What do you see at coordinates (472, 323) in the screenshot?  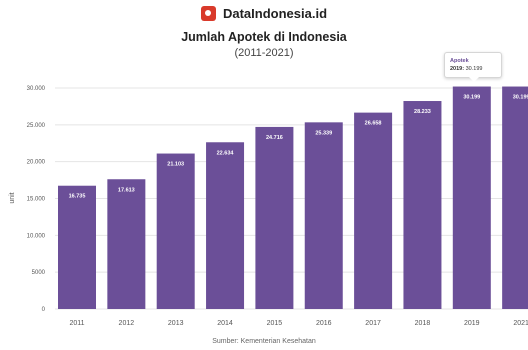 I see `x-tick-label: 2019` at bounding box center [472, 323].